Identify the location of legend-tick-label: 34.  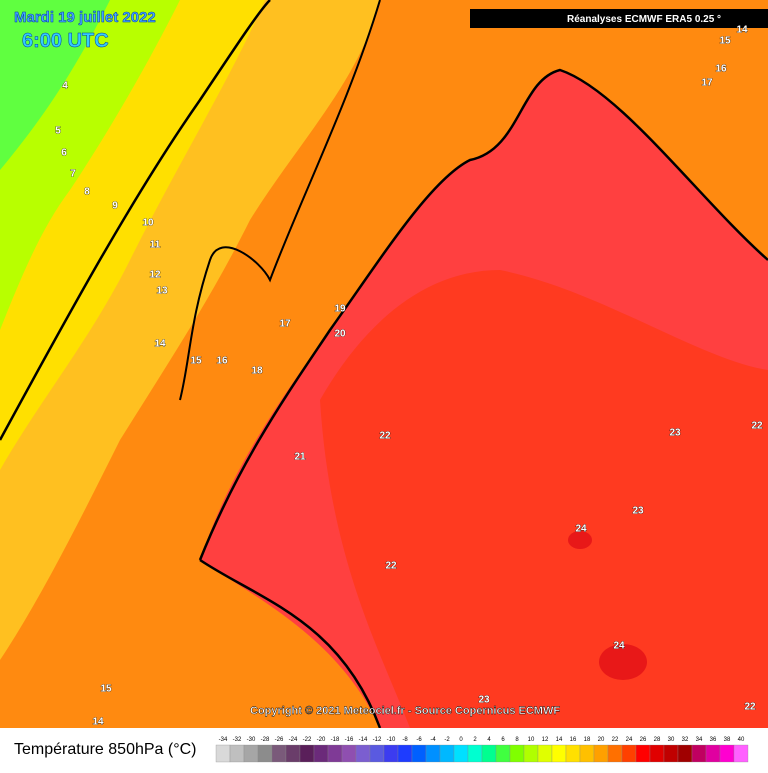
(699, 740).